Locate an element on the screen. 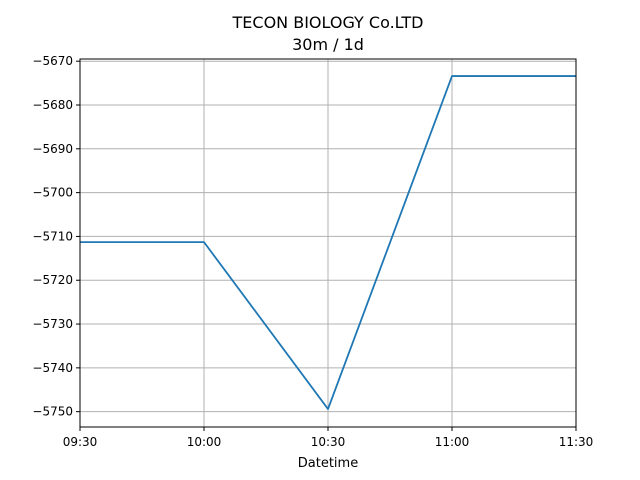 Image resolution: width=640 pixels, height=480 pixels. x-axis-label: Datetime is located at coordinates (328, 463).